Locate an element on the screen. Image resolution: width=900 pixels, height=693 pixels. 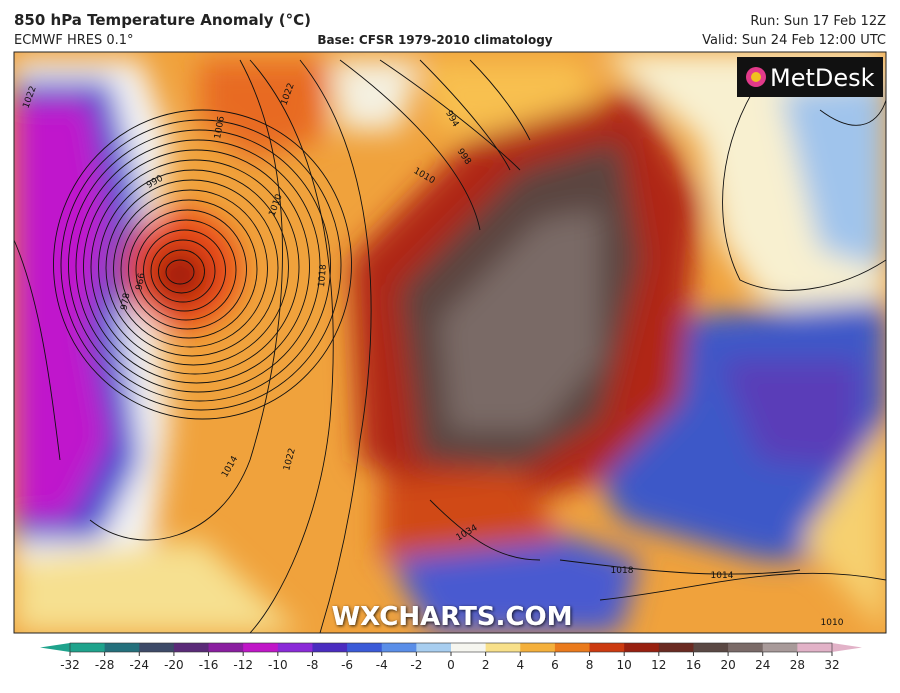
colorbar-tick-label: -10 is located at coordinates (278, 665).